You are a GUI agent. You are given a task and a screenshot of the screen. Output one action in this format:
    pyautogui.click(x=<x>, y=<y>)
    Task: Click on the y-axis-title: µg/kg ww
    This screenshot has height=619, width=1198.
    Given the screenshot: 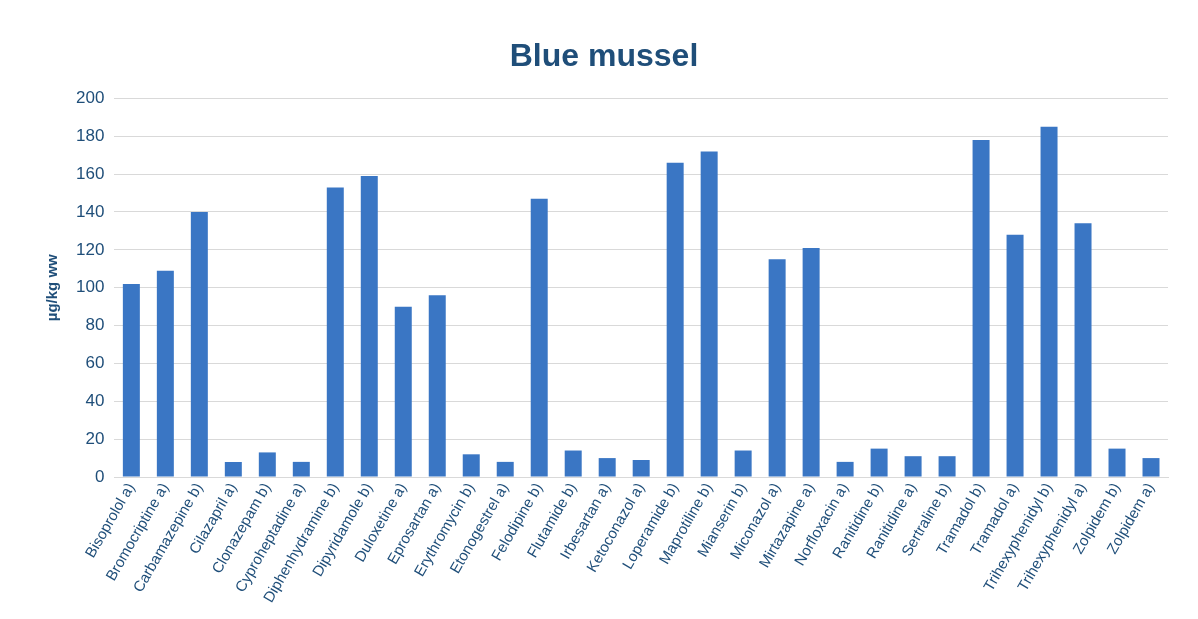 What is the action you would take?
    pyautogui.click(x=52, y=287)
    